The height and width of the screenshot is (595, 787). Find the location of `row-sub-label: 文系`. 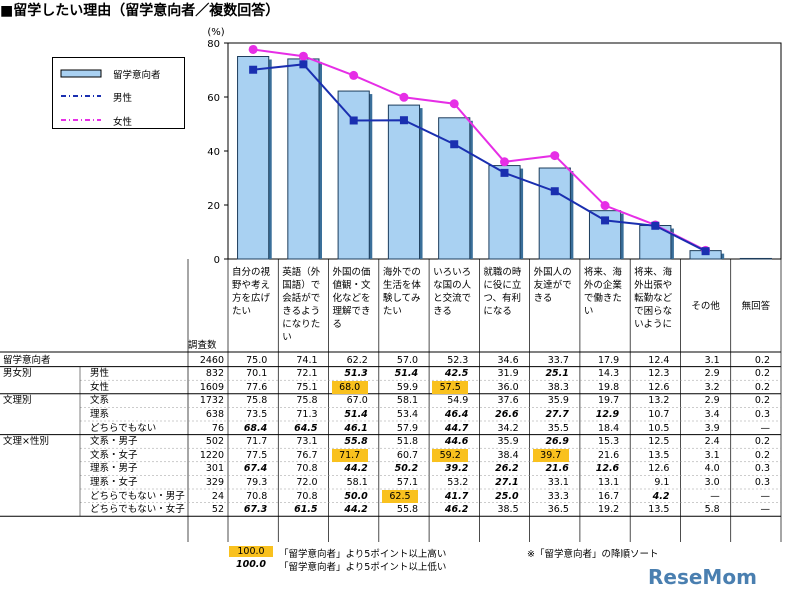

row-sub-label: 文系 is located at coordinates (100, 401).